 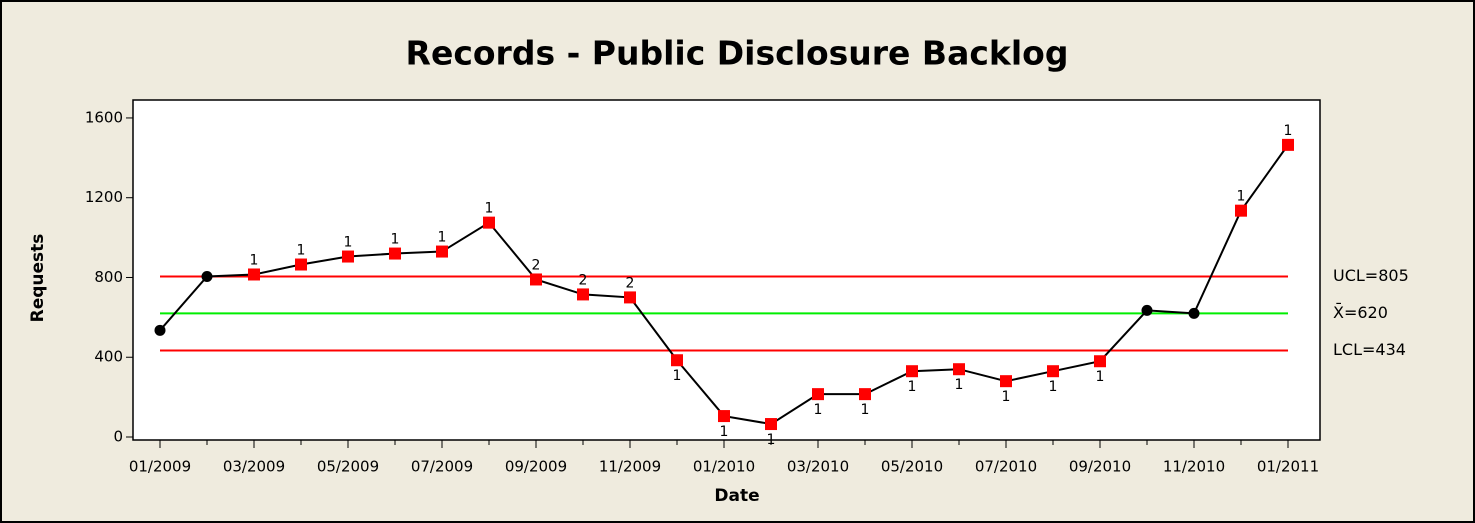 What do you see at coordinates (818, 467) in the screenshot?
I see `x-tick-label: 03/2010` at bounding box center [818, 467].